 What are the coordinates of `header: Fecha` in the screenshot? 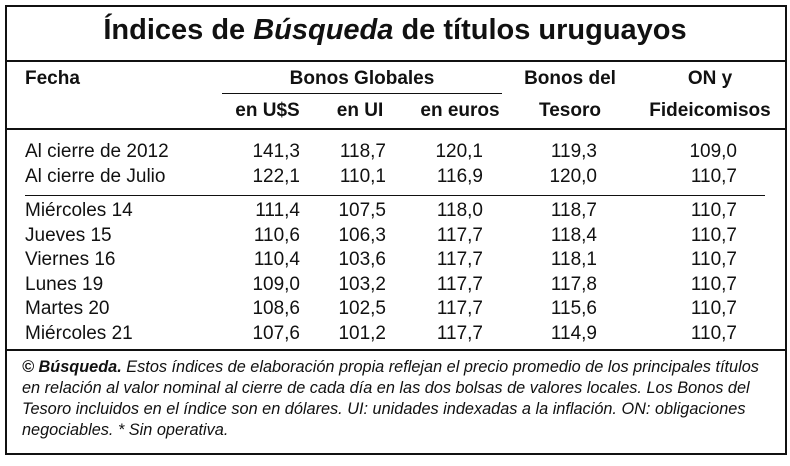 It's located at (52, 78).